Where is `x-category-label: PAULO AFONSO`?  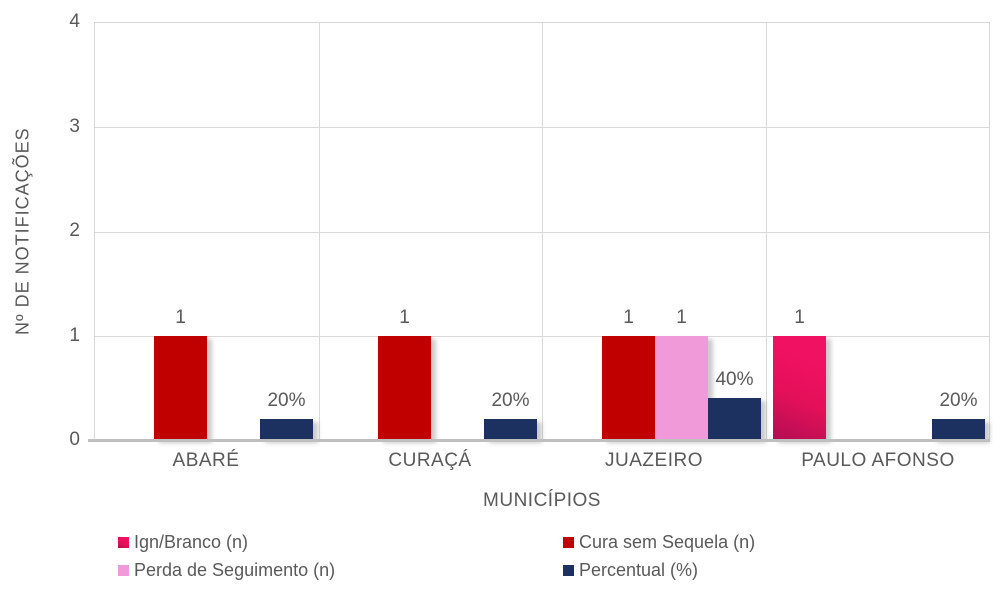
x-category-label: PAULO AFONSO is located at coordinates (878, 460).